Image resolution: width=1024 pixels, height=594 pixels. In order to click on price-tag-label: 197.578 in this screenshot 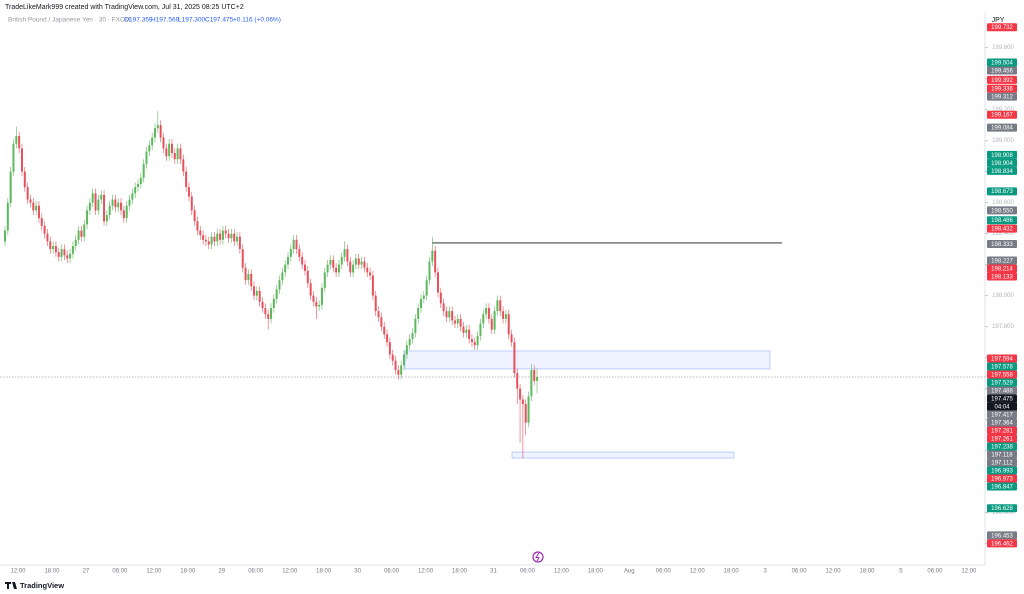, I will do `click(1002, 367)`.